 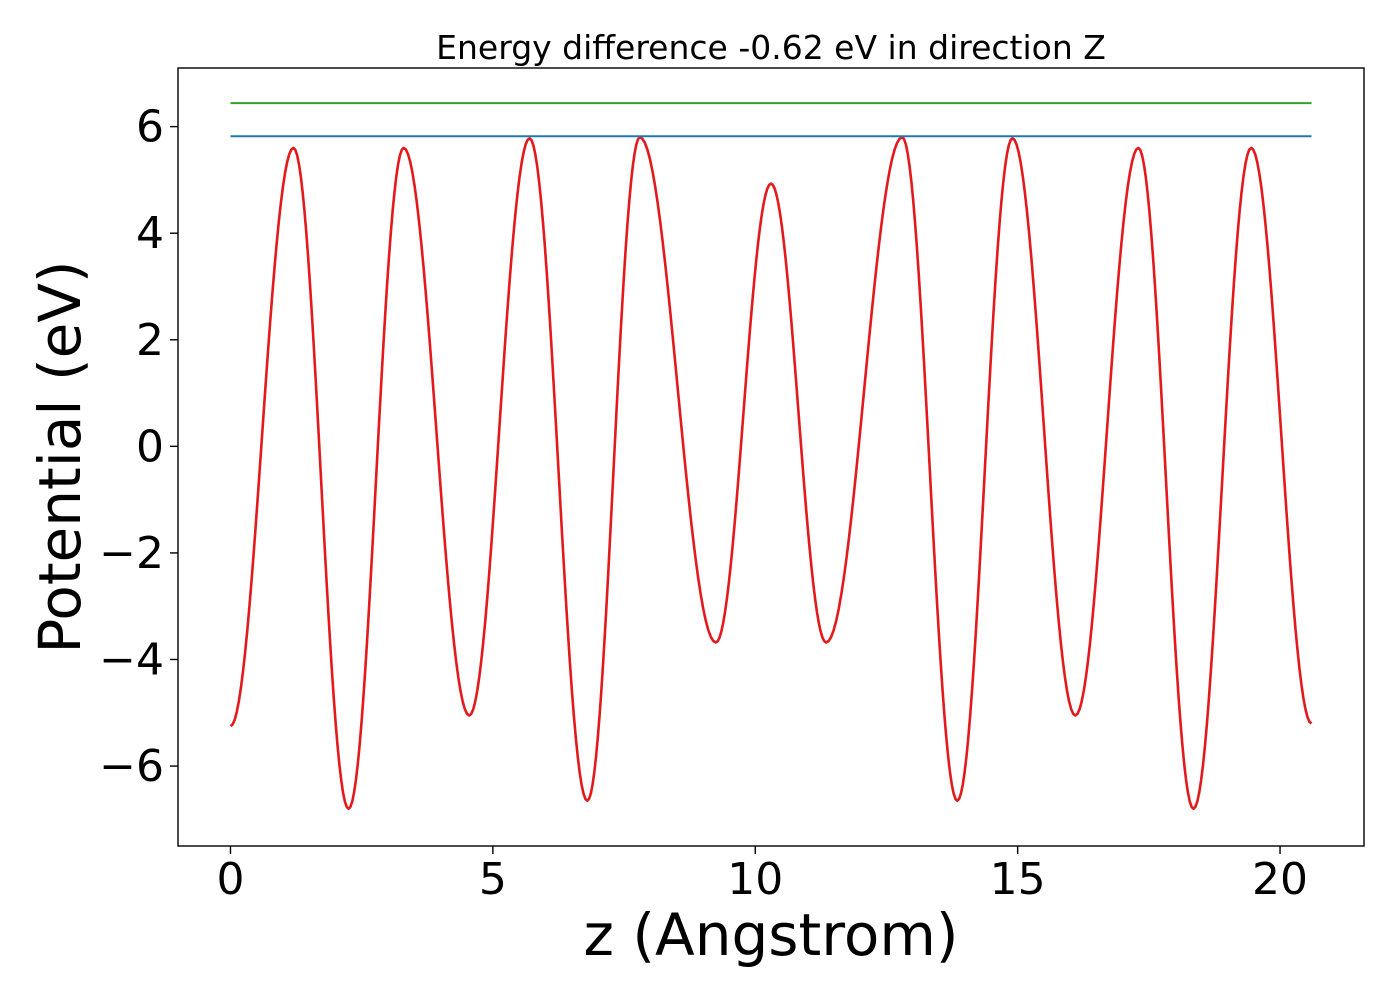 What do you see at coordinates (131, 766) in the screenshot?
I see `y-tick-label: −6` at bounding box center [131, 766].